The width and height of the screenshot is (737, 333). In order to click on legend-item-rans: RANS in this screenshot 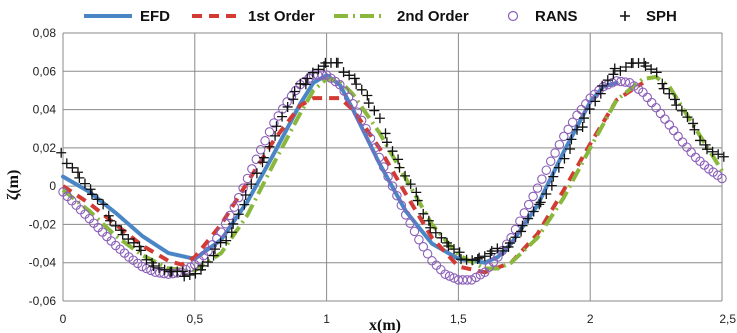, I will do `click(542, 16)`.